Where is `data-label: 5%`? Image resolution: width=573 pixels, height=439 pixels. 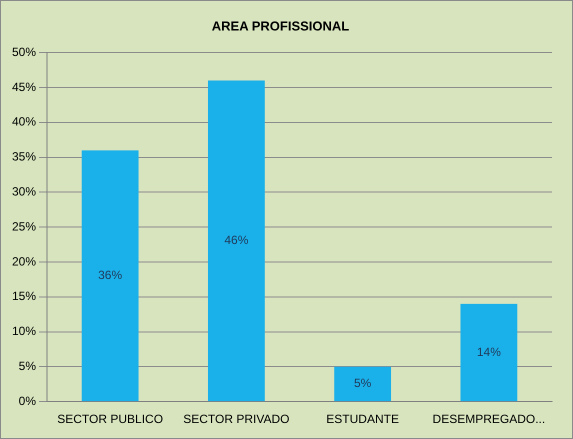 data-label: 5% is located at coordinates (363, 383).